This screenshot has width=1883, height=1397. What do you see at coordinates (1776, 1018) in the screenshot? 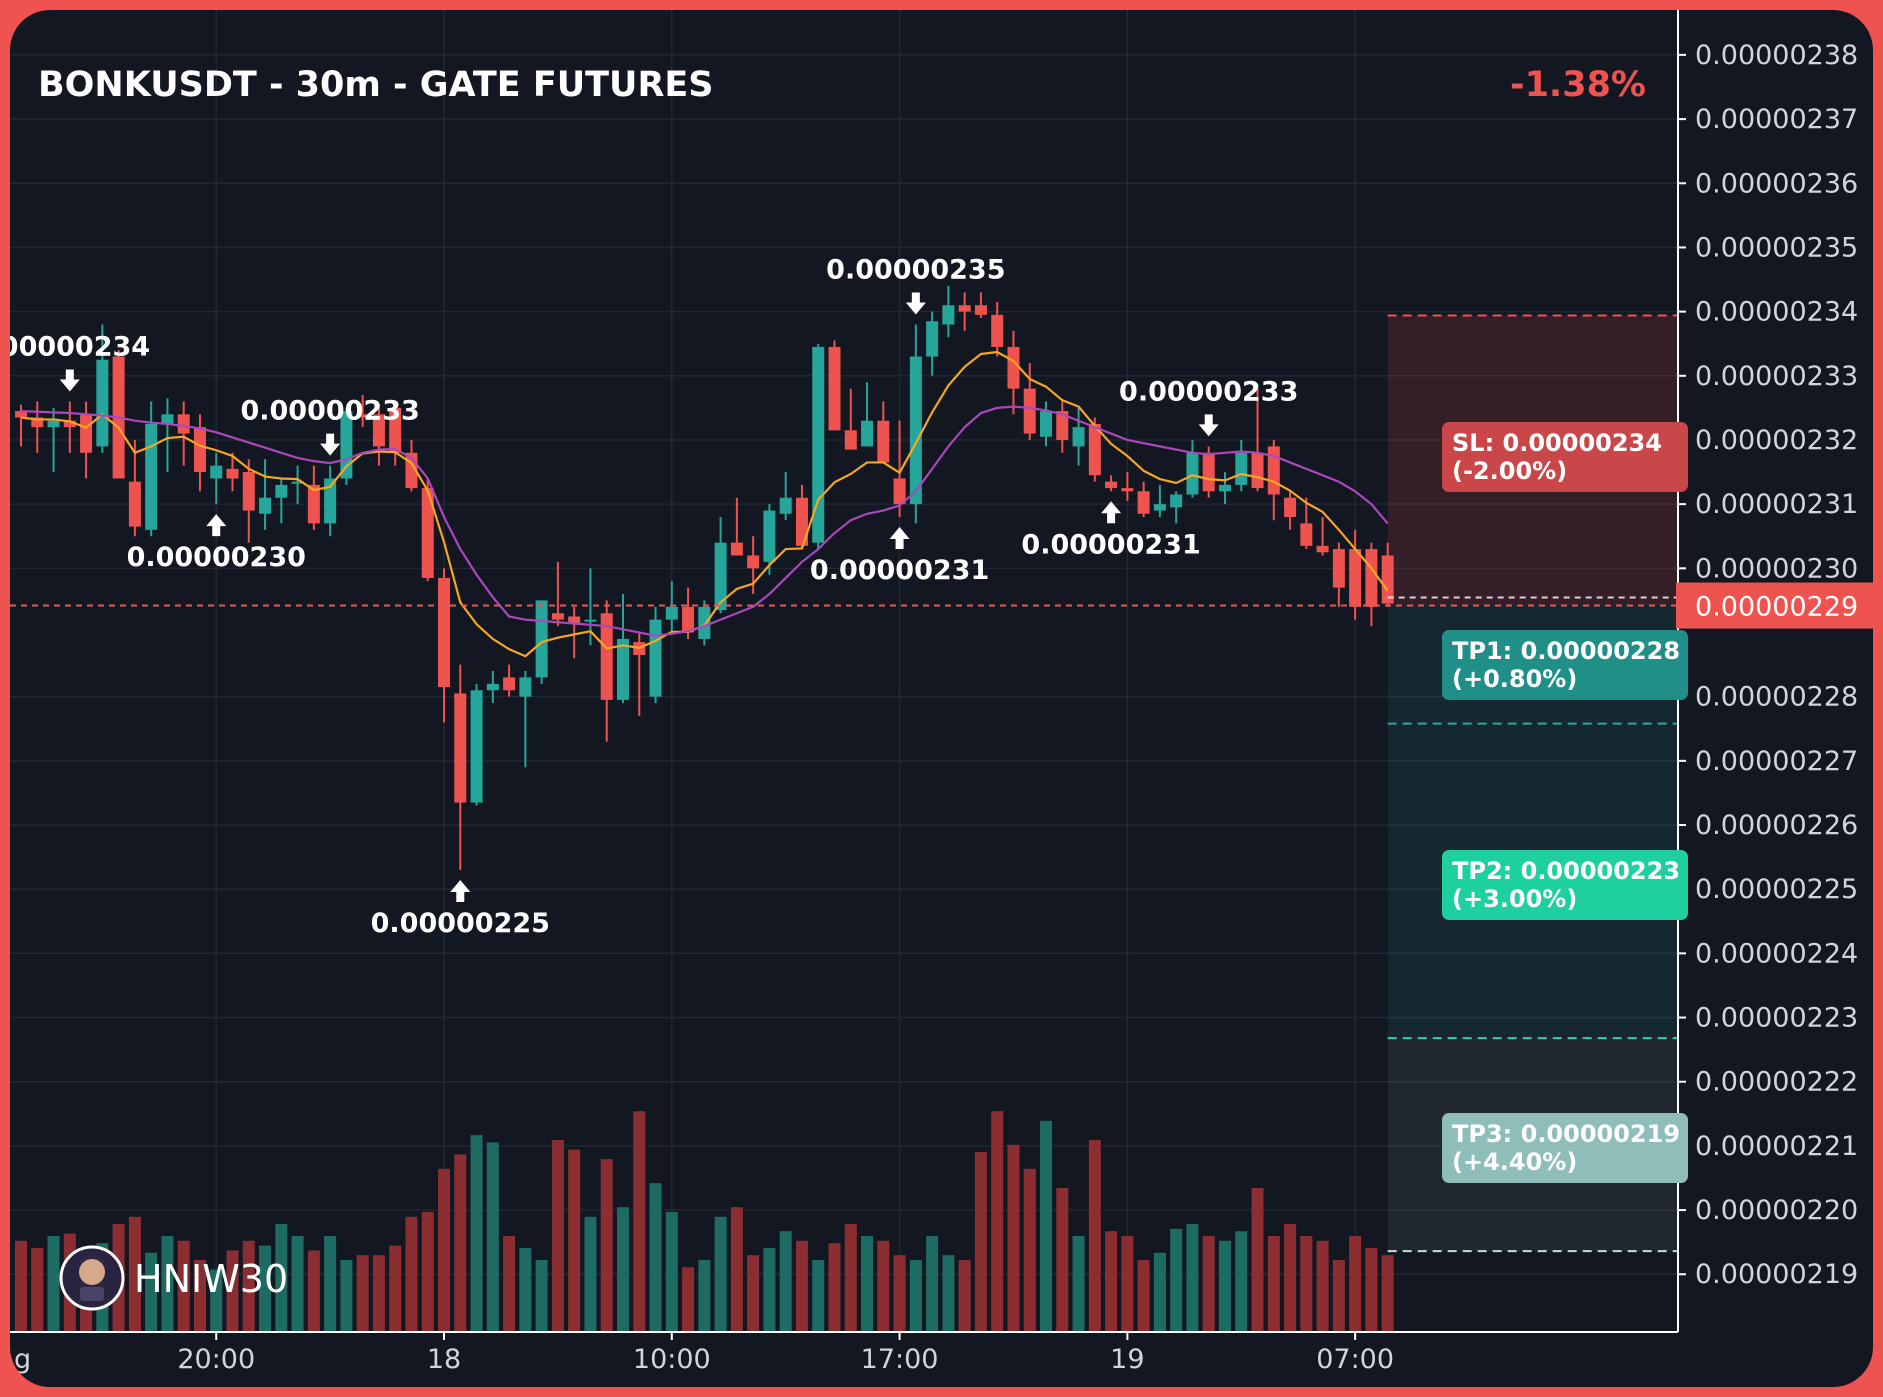
I see `y-tick-label: 0.00000223` at bounding box center [1776, 1018].